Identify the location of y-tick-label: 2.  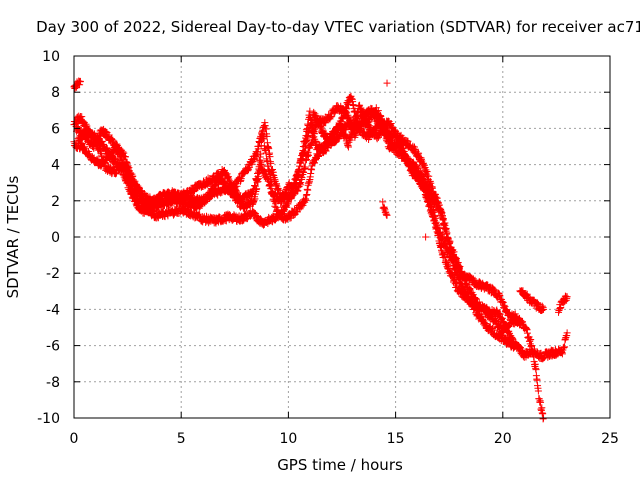
(55, 202).